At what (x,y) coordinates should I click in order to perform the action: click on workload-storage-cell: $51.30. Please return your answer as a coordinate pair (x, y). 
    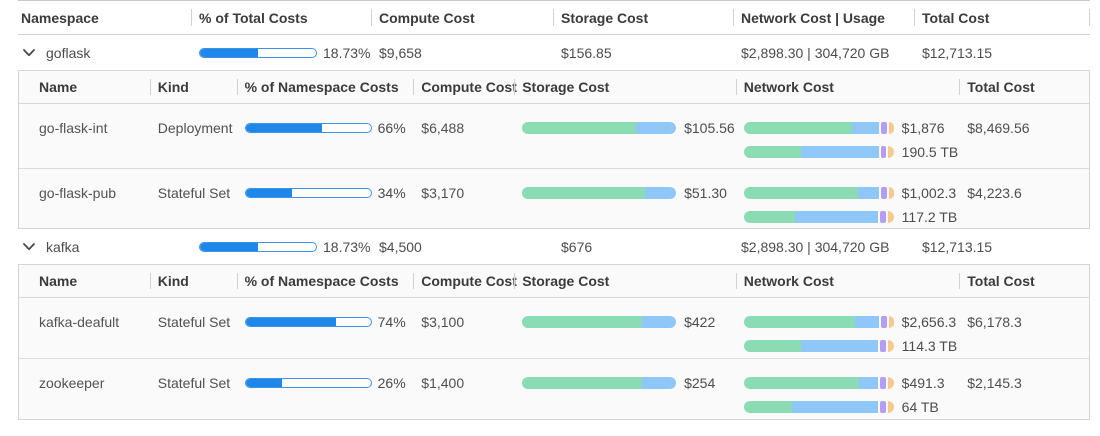
    Looking at the image, I should click on (625, 186).